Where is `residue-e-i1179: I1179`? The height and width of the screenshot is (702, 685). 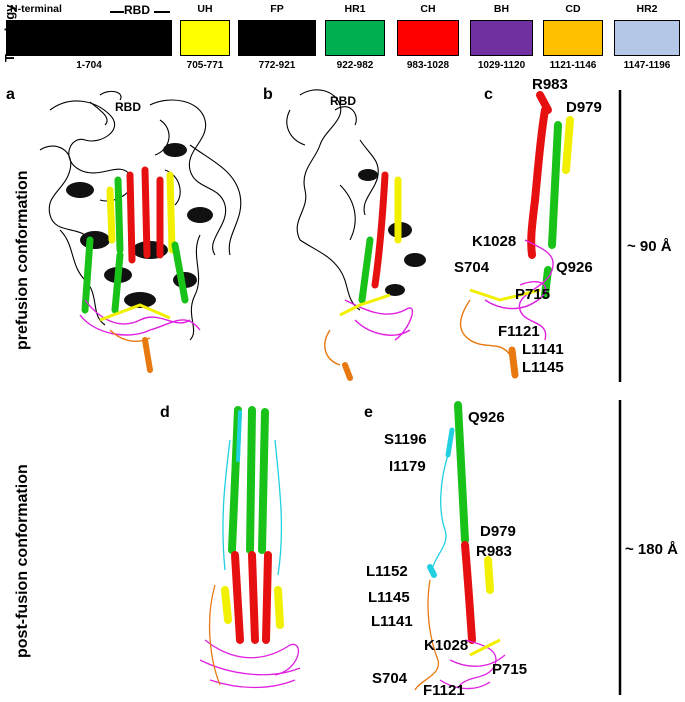
residue-e-i1179: I1179 is located at coordinates (407, 466).